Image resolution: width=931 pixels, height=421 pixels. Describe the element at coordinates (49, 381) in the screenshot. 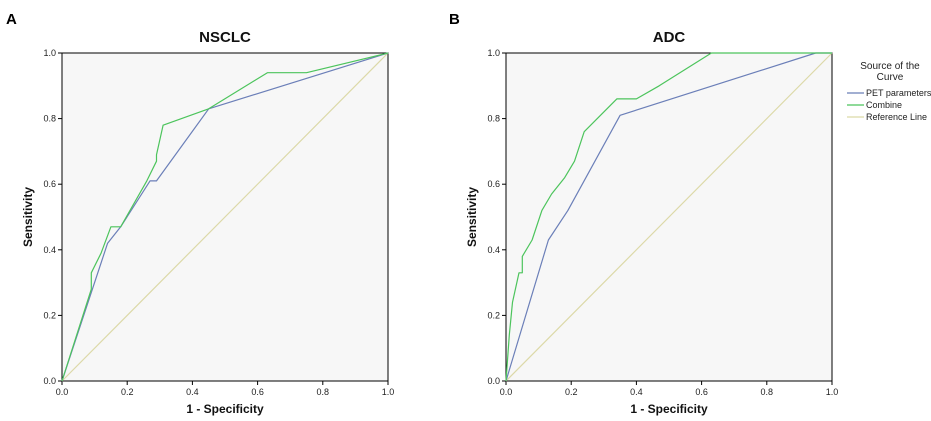

I see `y-tick-label-nsclc-0: 0.0` at that location.